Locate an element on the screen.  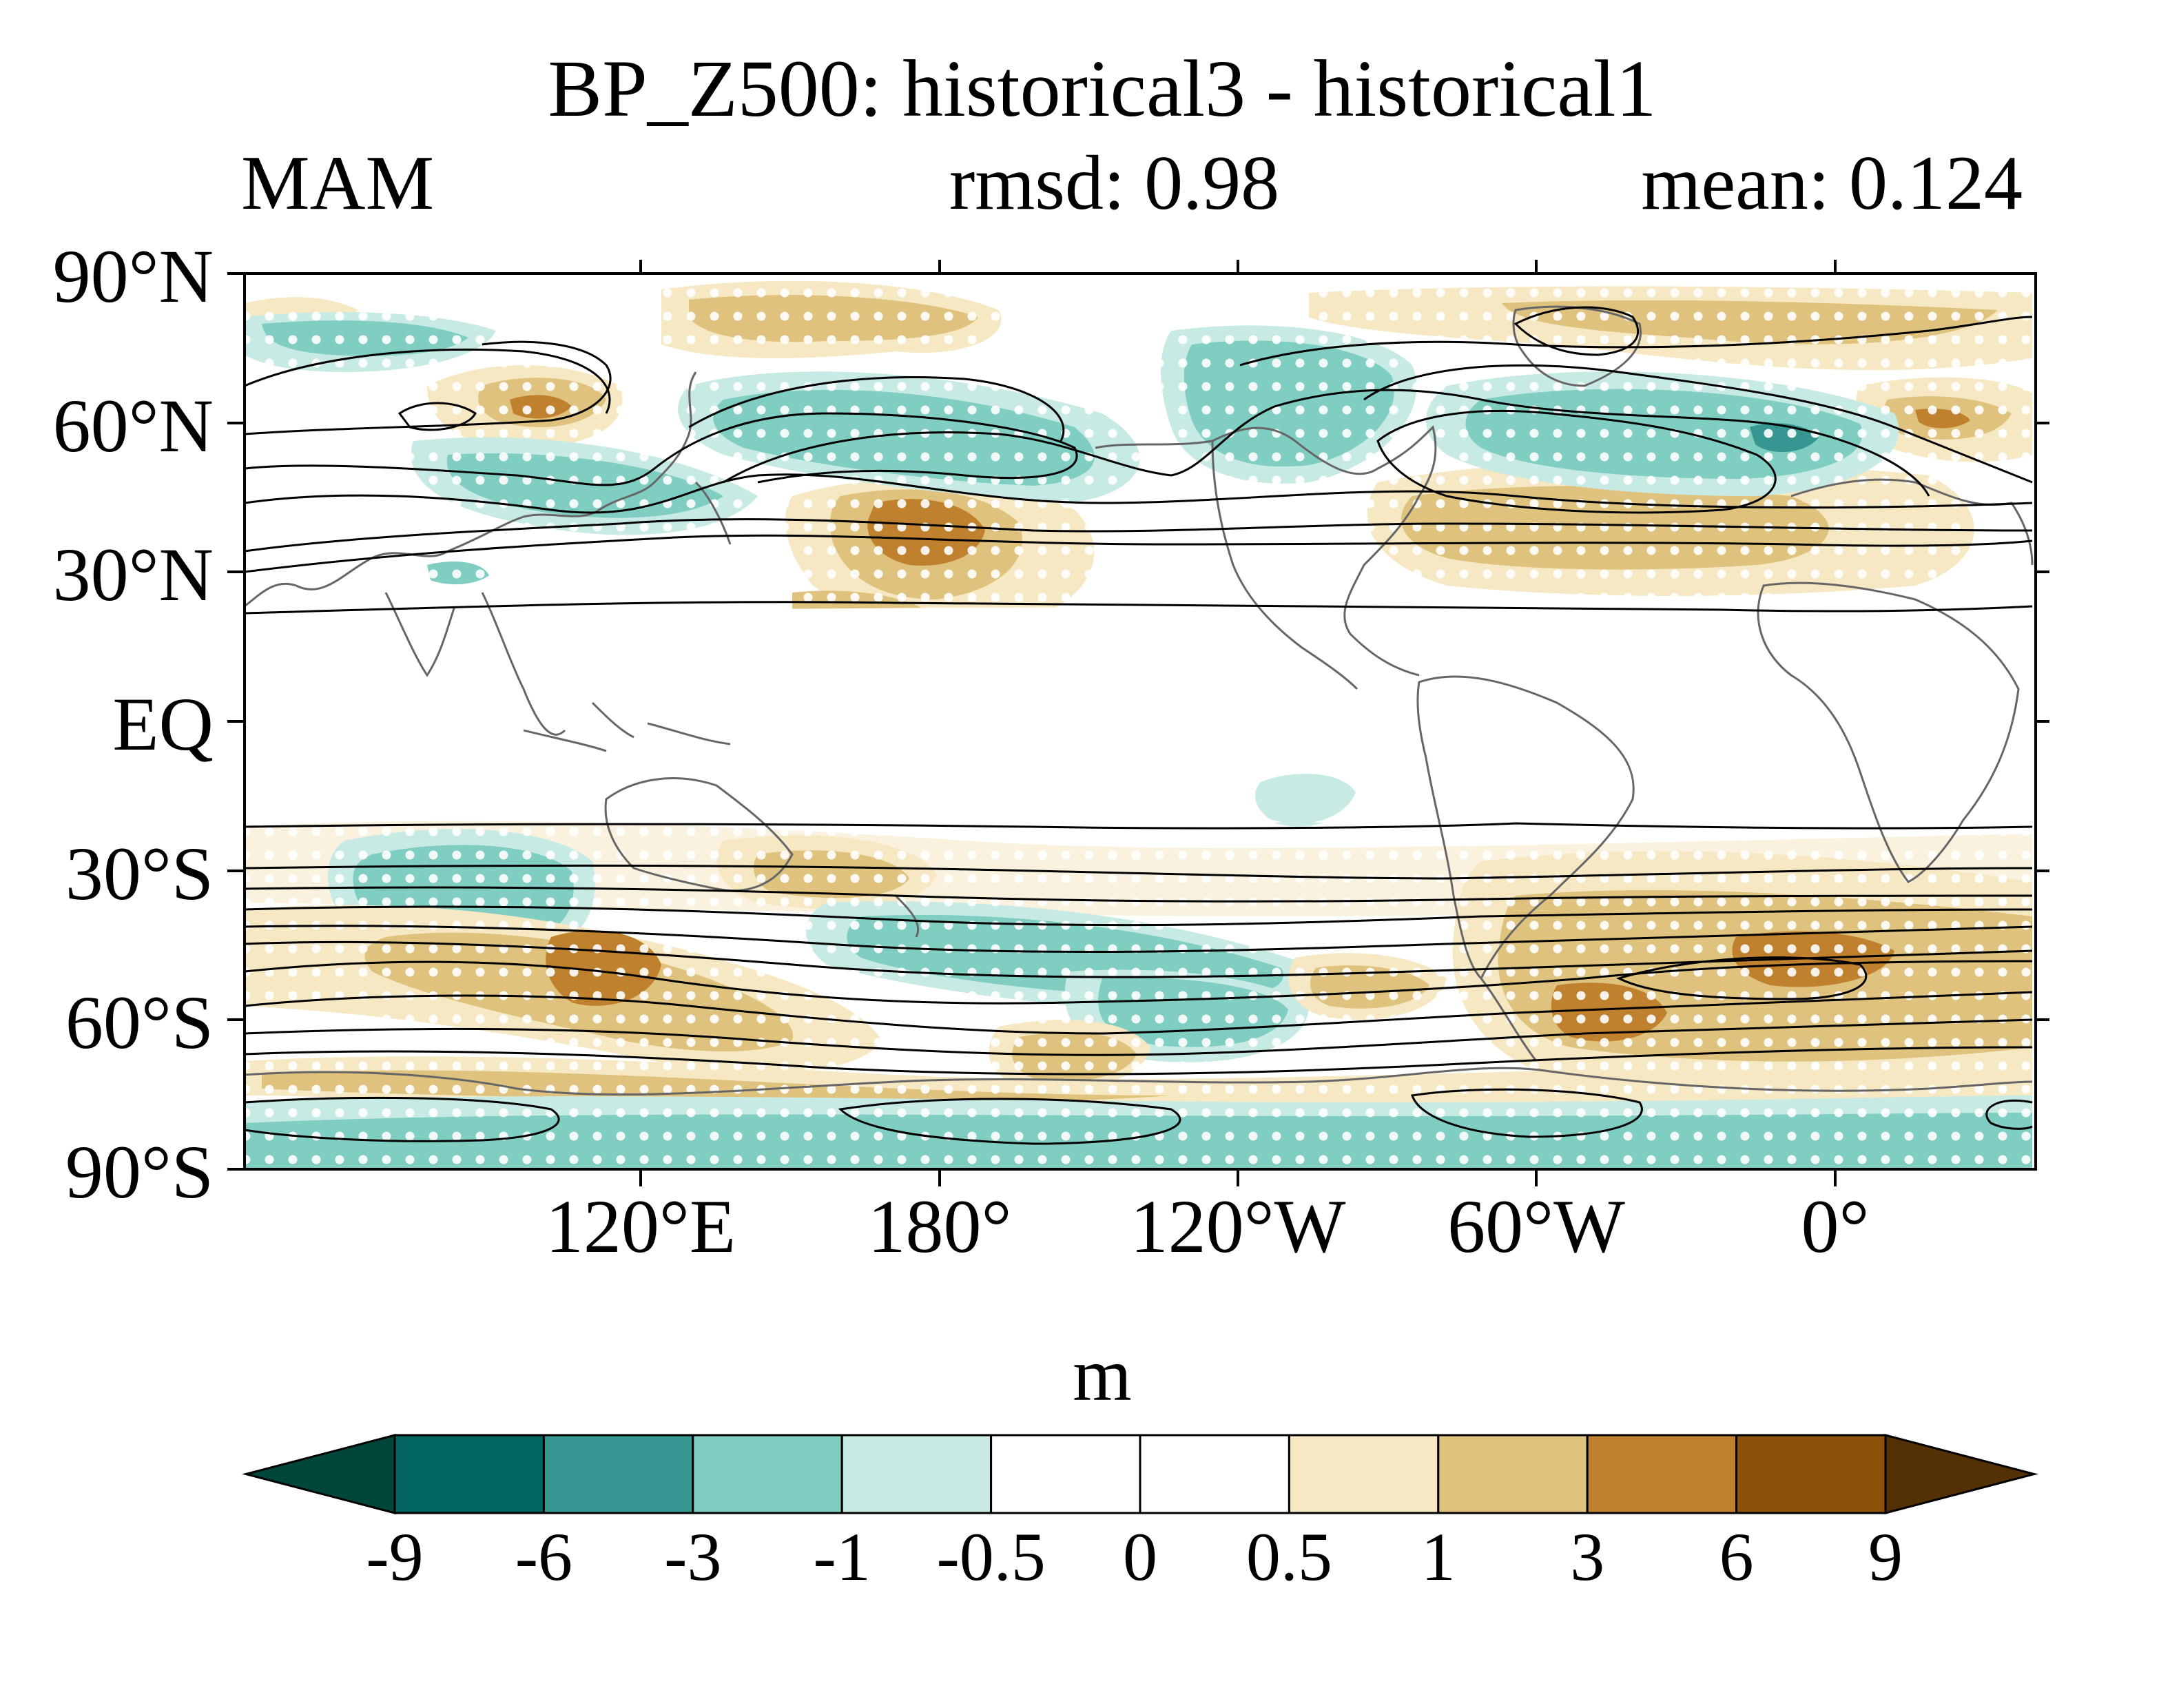
colorbar-tick-label: -0.5 is located at coordinates (991, 1557).